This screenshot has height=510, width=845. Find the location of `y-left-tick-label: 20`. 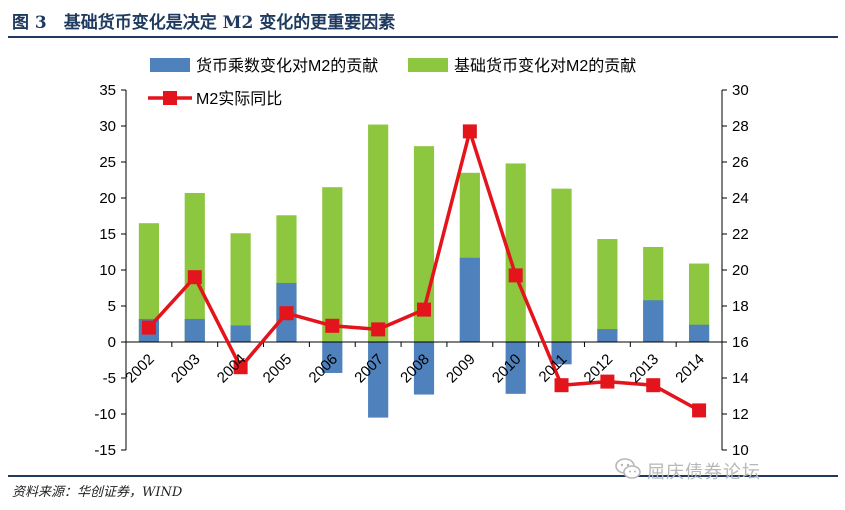

y-left-tick-label: 20 is located at coordinates (107, 198).